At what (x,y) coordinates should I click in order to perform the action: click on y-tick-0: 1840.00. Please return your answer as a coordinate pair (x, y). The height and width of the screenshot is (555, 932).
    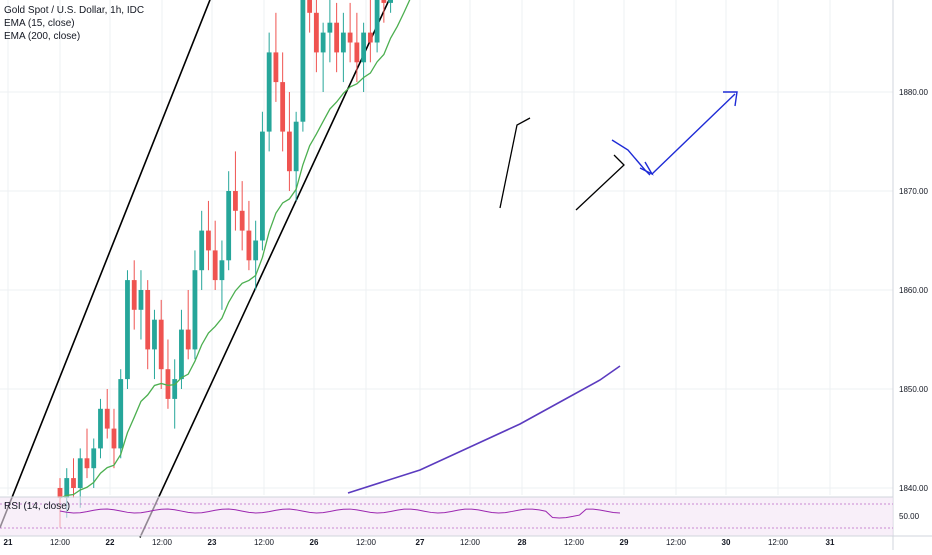
    Looking at the image, I should click on (913, 488).